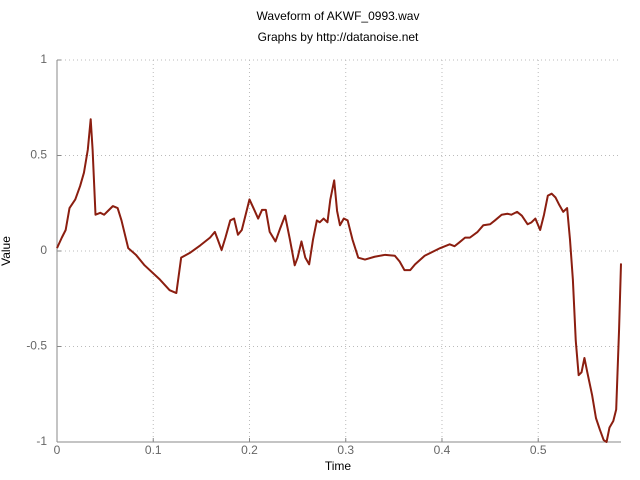 The image size is (640, 480). Describe the element at coordinates (43, 250) in the screenshot. I see `y-tick-label: 0` at that location.